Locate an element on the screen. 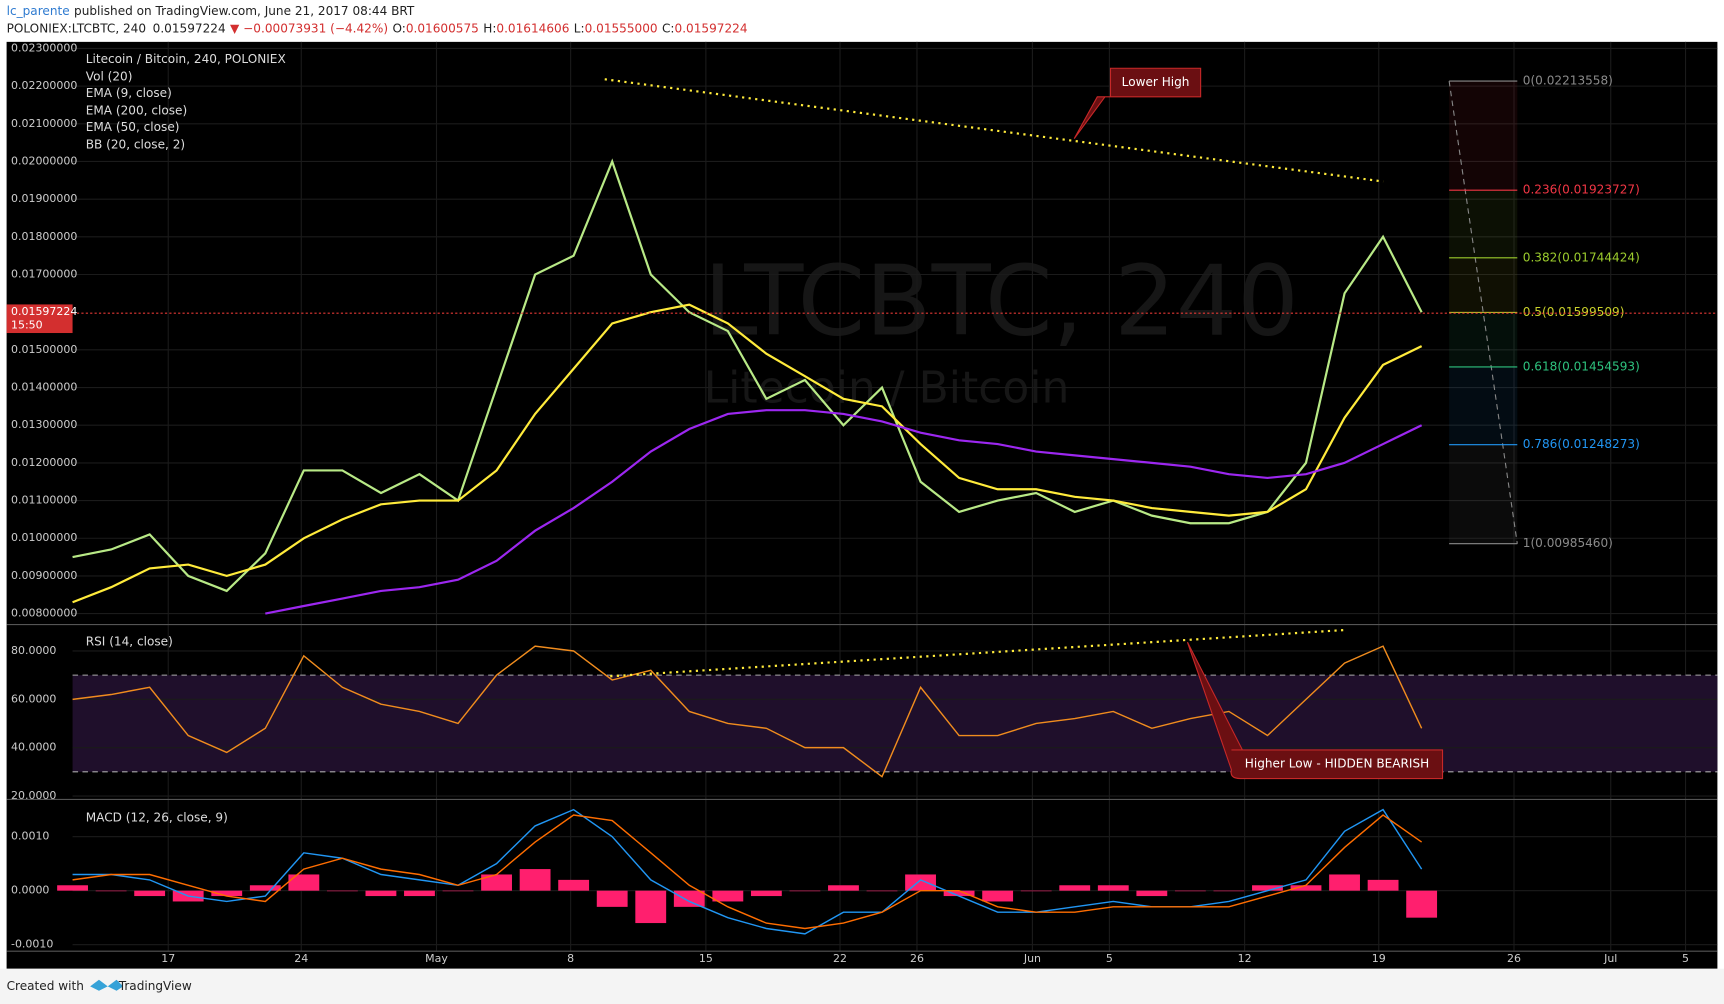 This screenshot has width=1724, height=1004. y-tick-label: 0.01400000 is located at coordinates (44, 387).